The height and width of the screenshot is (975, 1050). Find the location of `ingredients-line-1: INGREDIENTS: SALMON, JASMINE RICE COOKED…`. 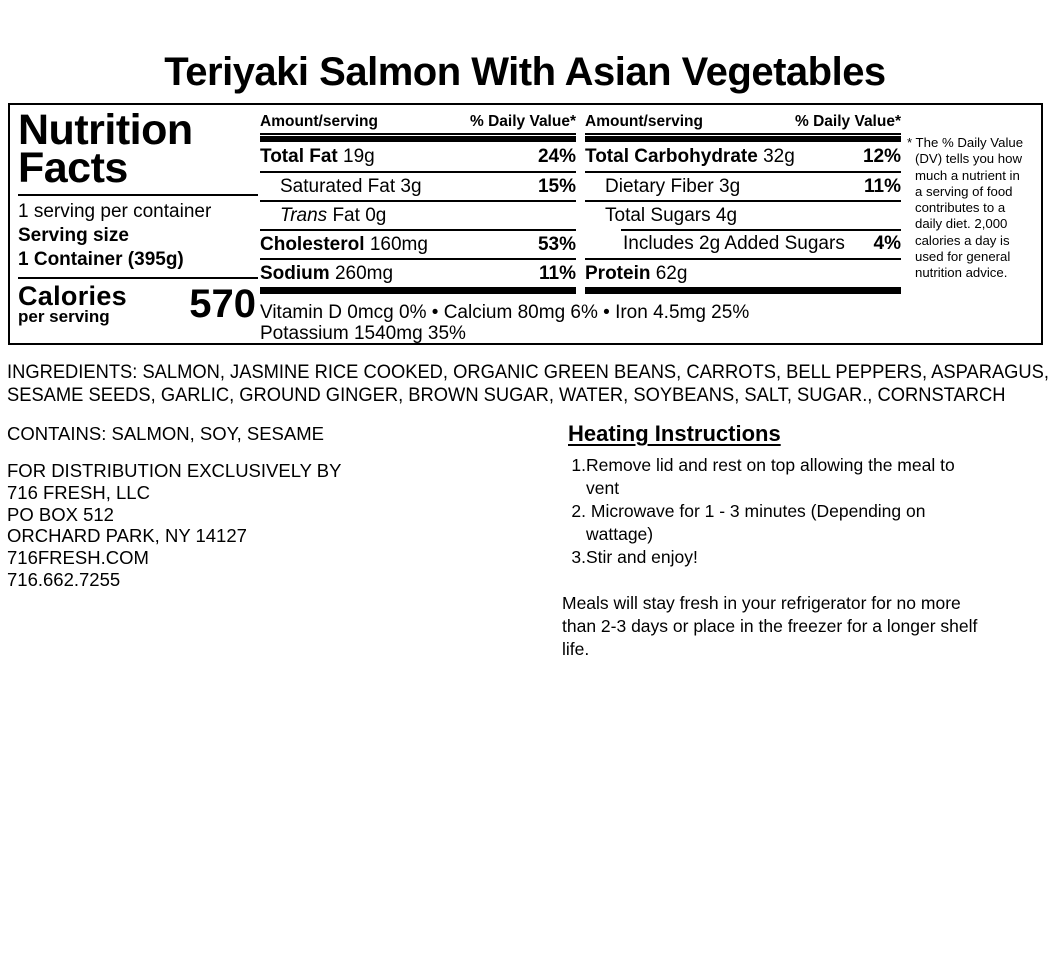

ingredients-line-1: INGREDIENTS: SALMON, JASMINE RICE COOKED… is located at coordinates (528, 372).